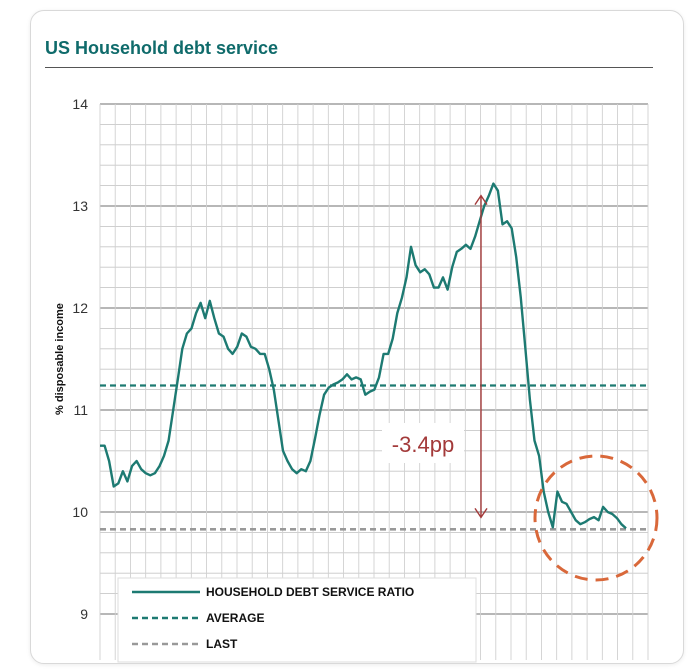  What do you see at coordinates (60, 359) in the screenshot?
I see `y-axis-label: % disposable income` at bounding box center [60, 359].